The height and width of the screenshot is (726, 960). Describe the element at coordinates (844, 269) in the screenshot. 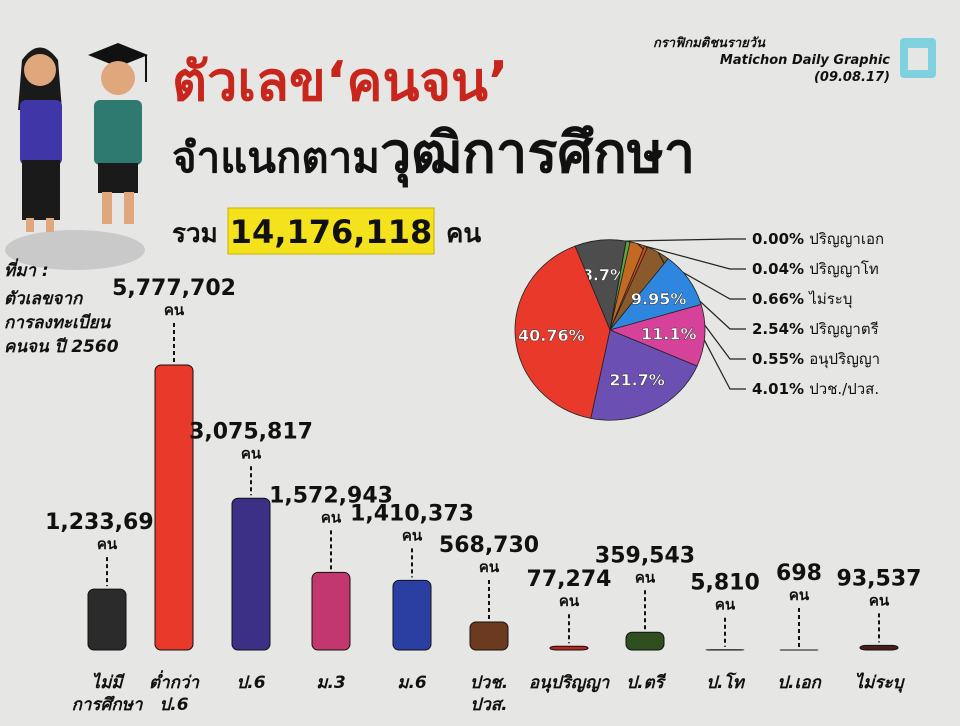

I see `slice-name: ปริญญาโท` at that location.